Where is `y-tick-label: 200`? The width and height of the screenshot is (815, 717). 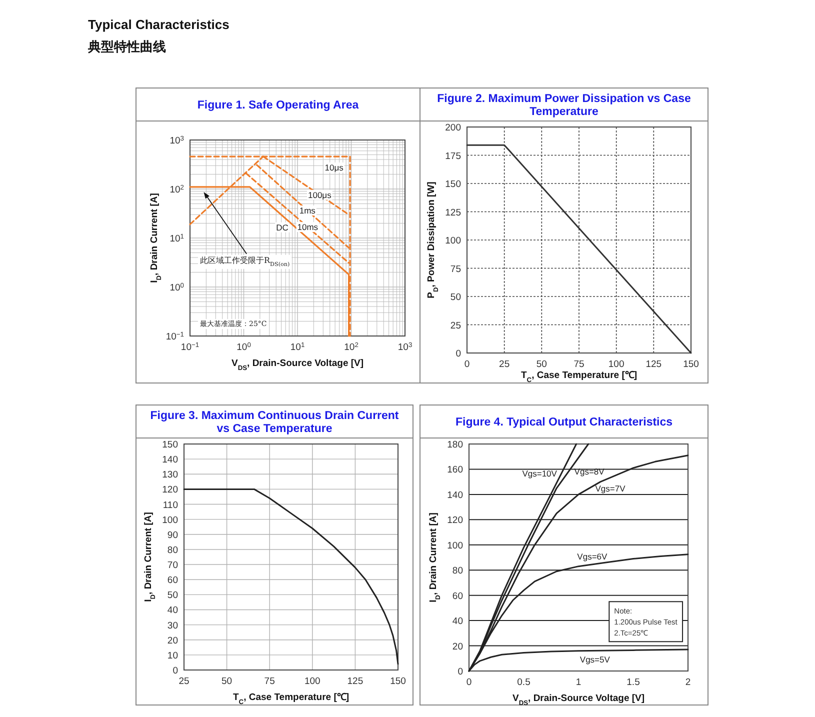
y-tick-label: 200 is located at coordinates (453, 128).